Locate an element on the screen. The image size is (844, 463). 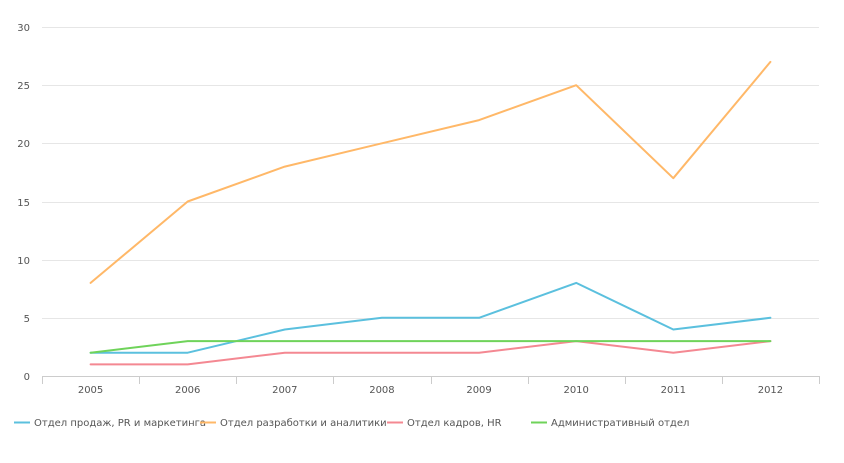
legend-item: Отдел кадров, HR is located at coordinates (444, 423).